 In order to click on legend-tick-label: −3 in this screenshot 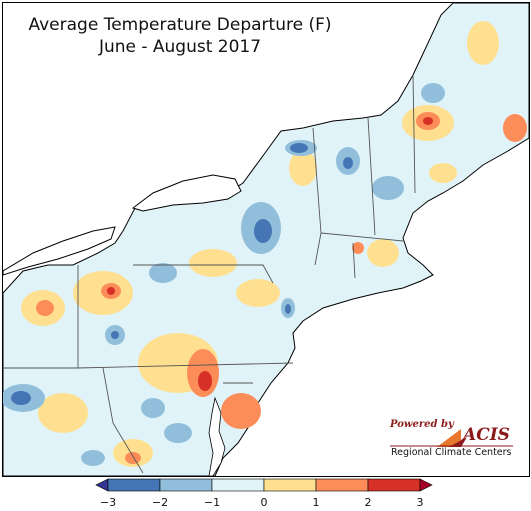, I will do `click(108, 502)`.